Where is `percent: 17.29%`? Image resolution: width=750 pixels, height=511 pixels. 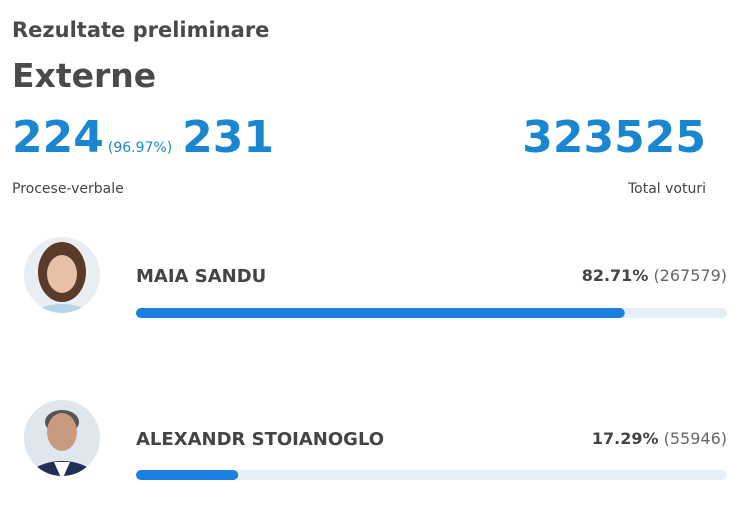
percent: 17.29% is located at coordinates (625, 438).